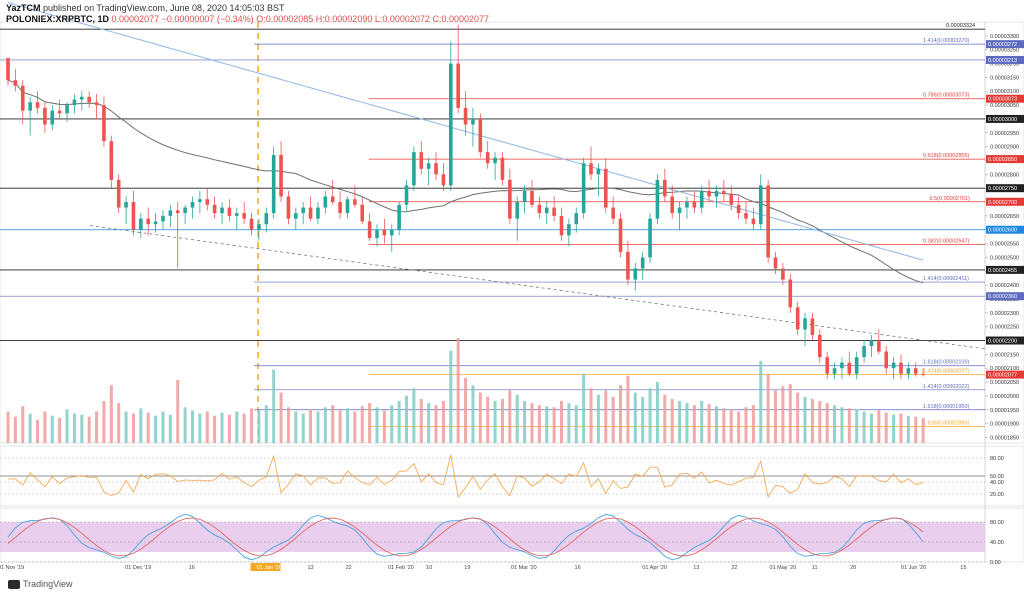  Describe the element at coordinates (946, 156) in the screenshot. I see `price-level-label: 0.618(0.00002855)` at that location.